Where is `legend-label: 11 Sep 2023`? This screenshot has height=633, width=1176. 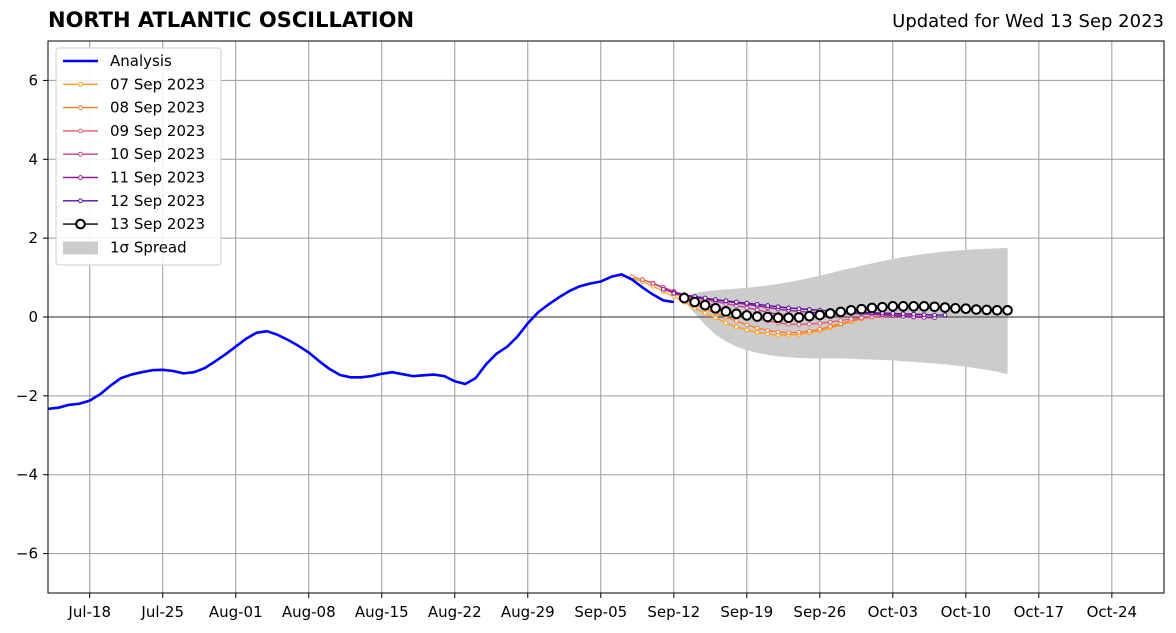 legend-label: 11 Sep 2023 is located at coordinates (157, 178).